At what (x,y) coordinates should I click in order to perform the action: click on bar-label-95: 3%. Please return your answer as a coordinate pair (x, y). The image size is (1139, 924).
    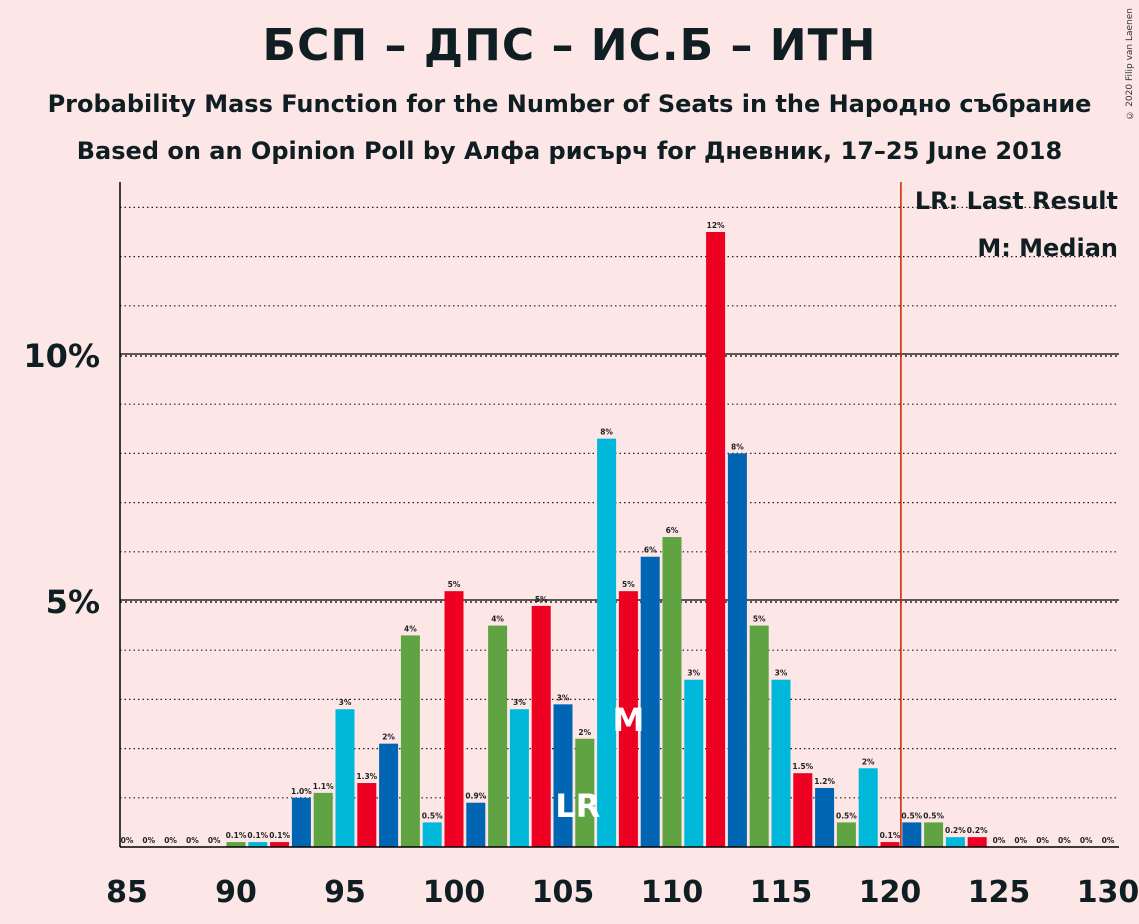
    Looking at the image, I should click on (345, 702).